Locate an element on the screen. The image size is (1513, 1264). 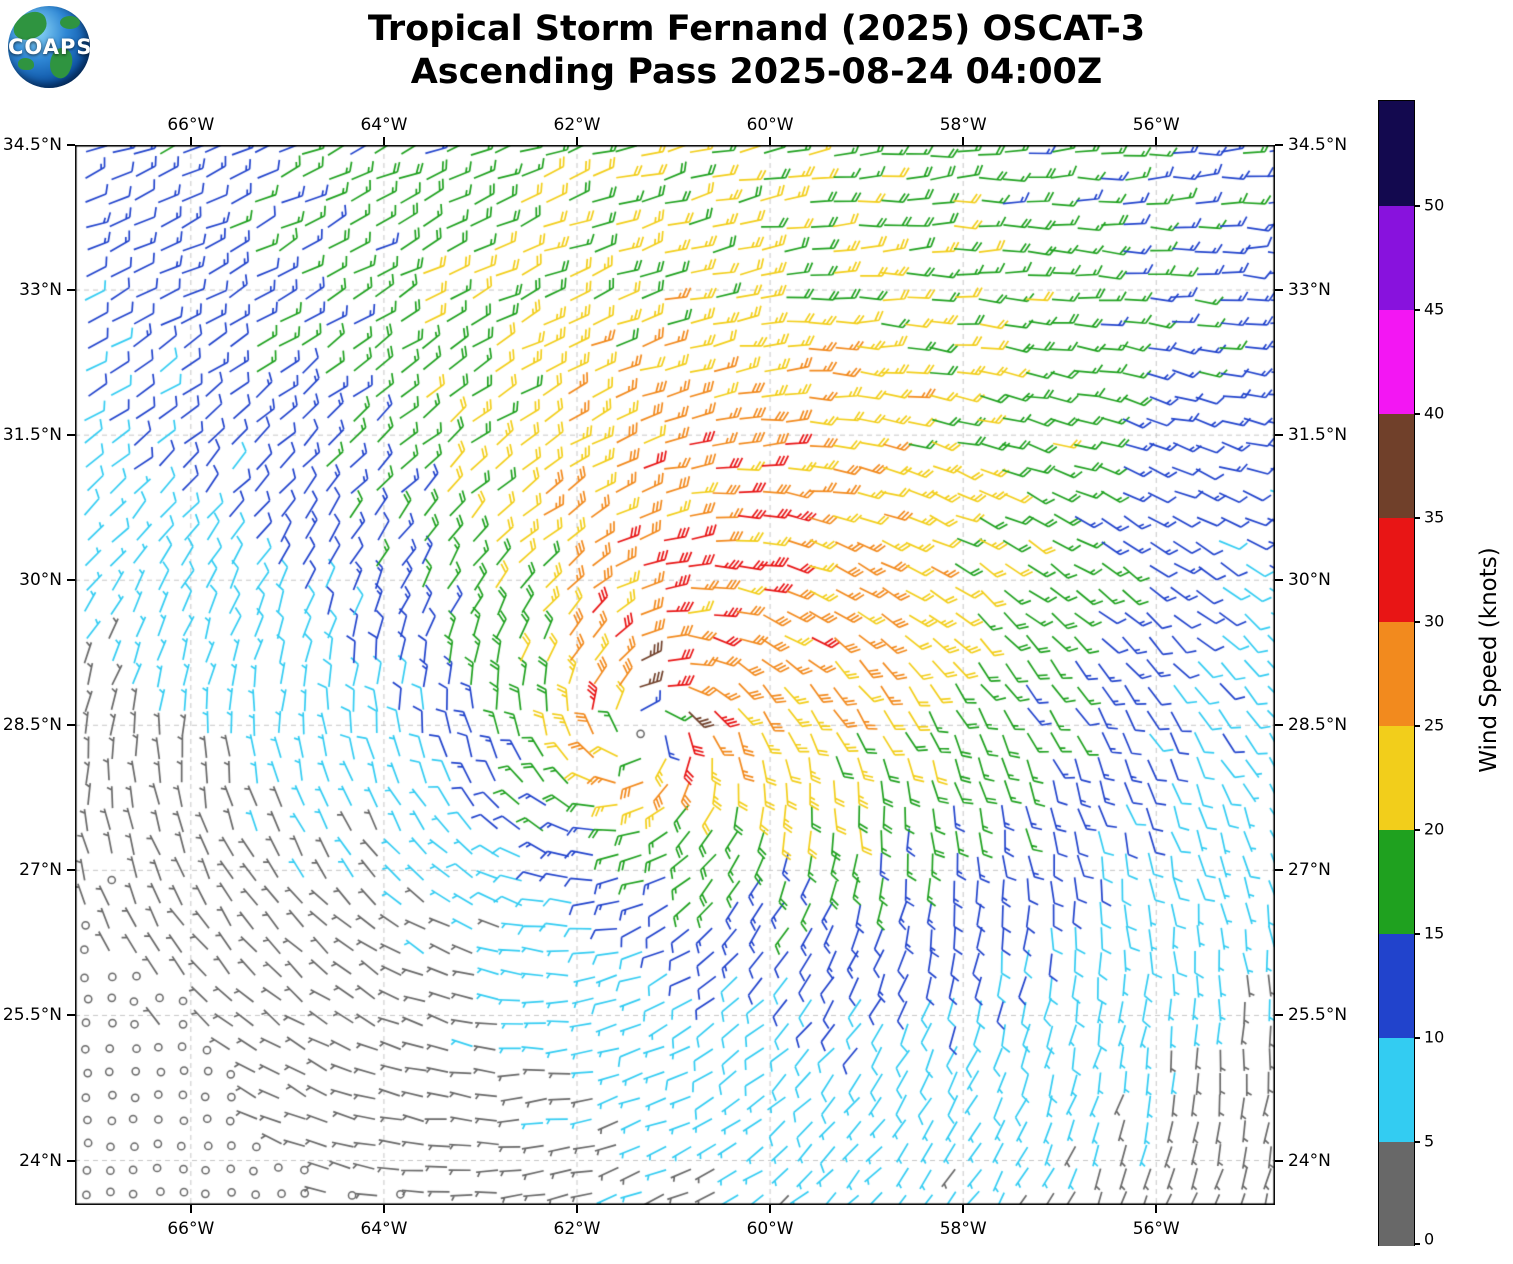
colorbar-tick-label: 40 is located at coordinates (1434, 413).